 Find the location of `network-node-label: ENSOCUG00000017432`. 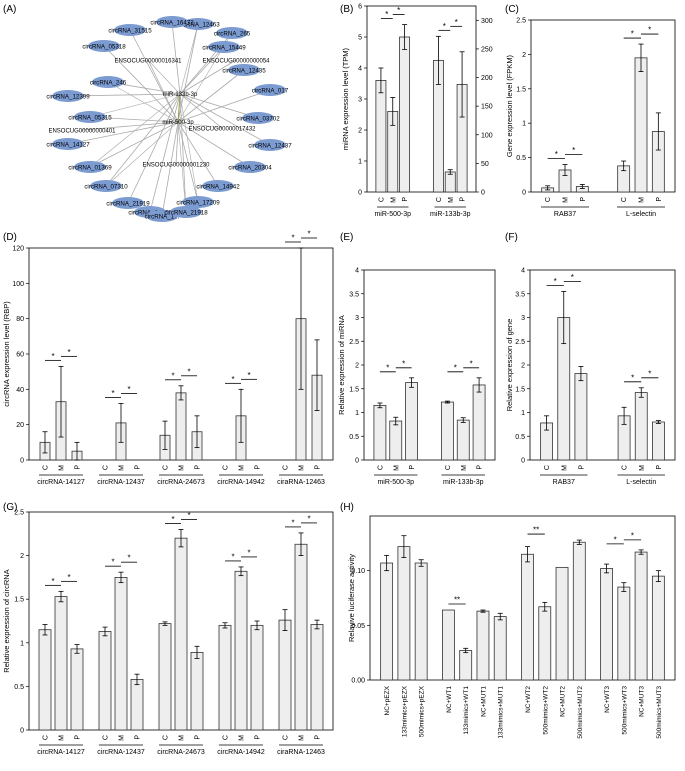

network-node-label: ENSOCUG00000017432 is located at coordinates (222, 130).